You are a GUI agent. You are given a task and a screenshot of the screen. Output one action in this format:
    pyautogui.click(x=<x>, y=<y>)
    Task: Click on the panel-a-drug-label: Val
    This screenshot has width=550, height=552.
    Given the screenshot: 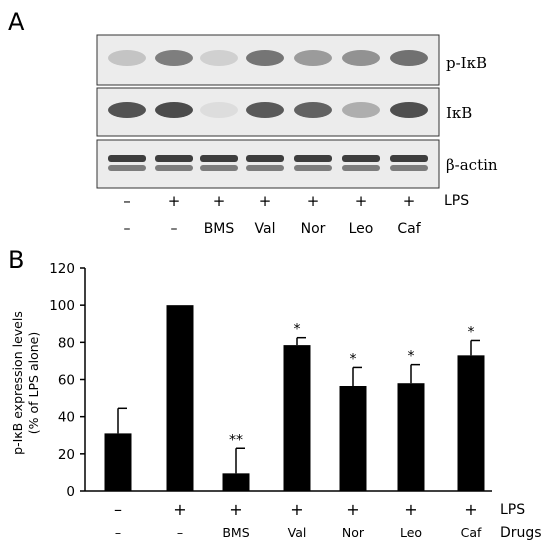 What is the action you would take?
    pyautogui.click(x=265, y=229)
    